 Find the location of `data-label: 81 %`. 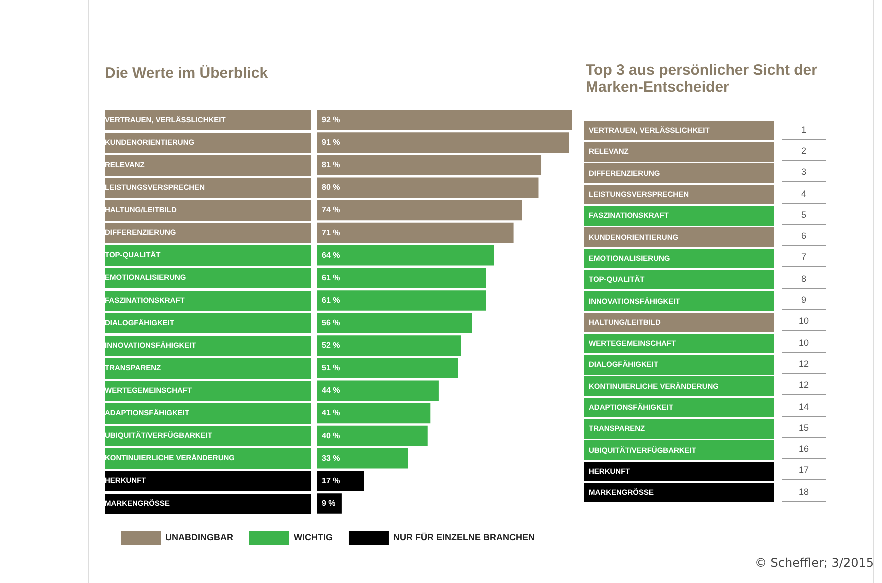

data-label: 81 % is located at coordinates (331, 165).